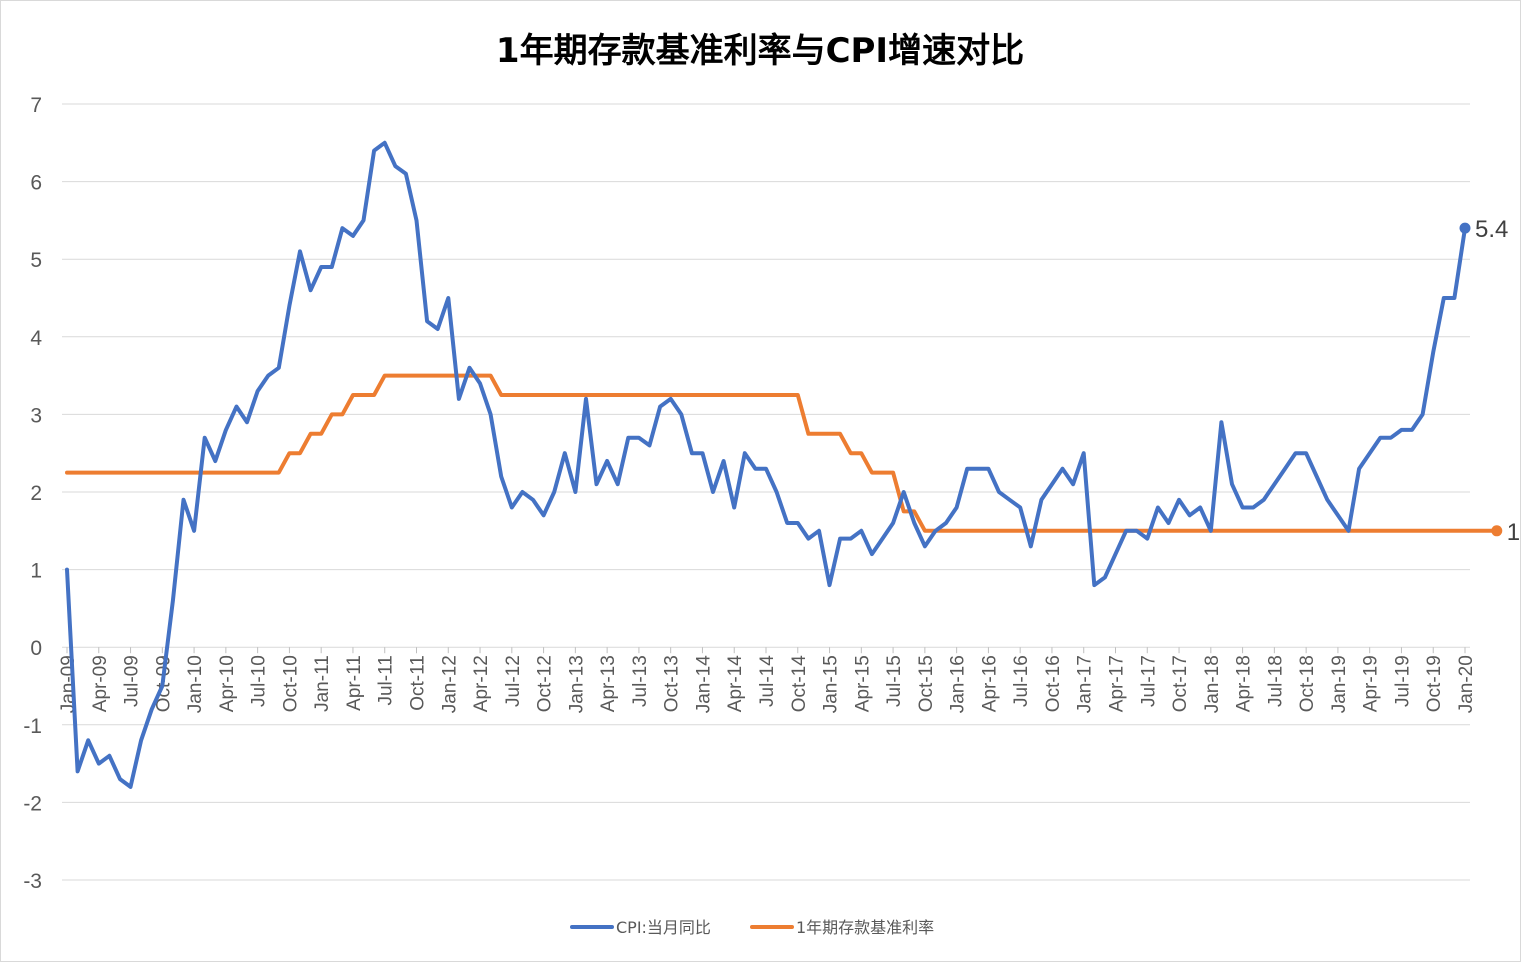  I want to click on x-tick-label: Jan-20, so click(1466, 684).